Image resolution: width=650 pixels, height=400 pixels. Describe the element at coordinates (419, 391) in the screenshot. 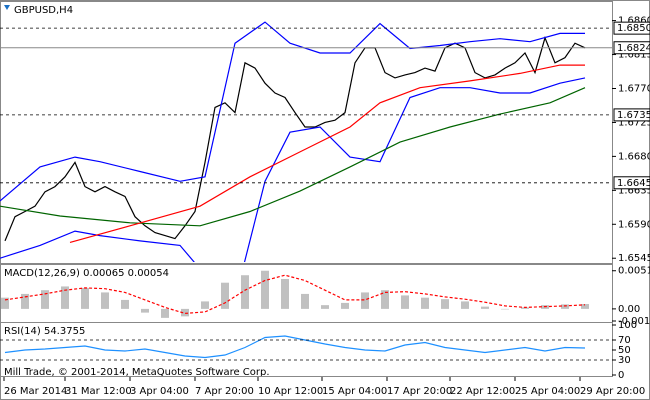

I see `x-tick-label: 17 Apr 20:00` at that location.